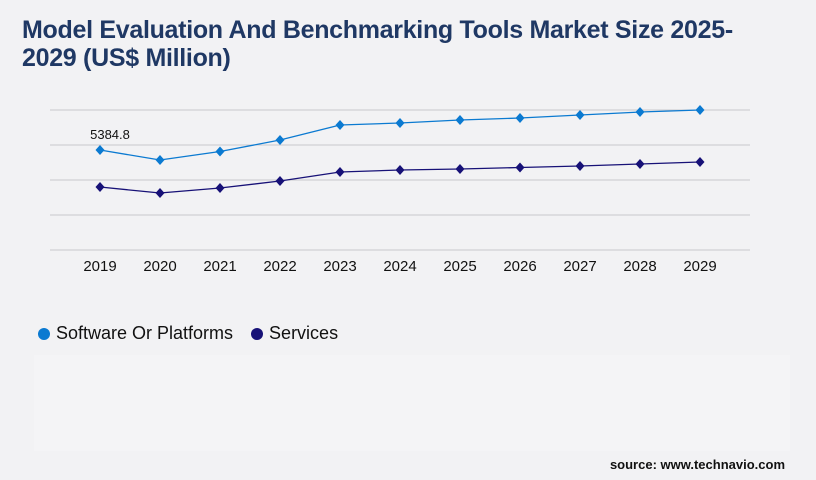  Describe the element at coordinates (99, 266) in the screenshot. I see `x-tick-label: 2019` at that location.